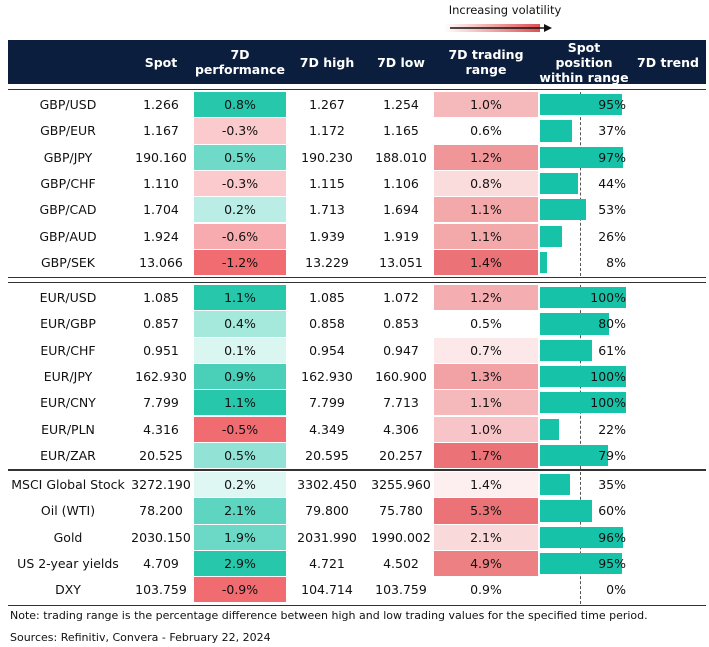 The height and width of the screenshot is (647, 709). I want to click on spot: 1.110, so click(161, 184).